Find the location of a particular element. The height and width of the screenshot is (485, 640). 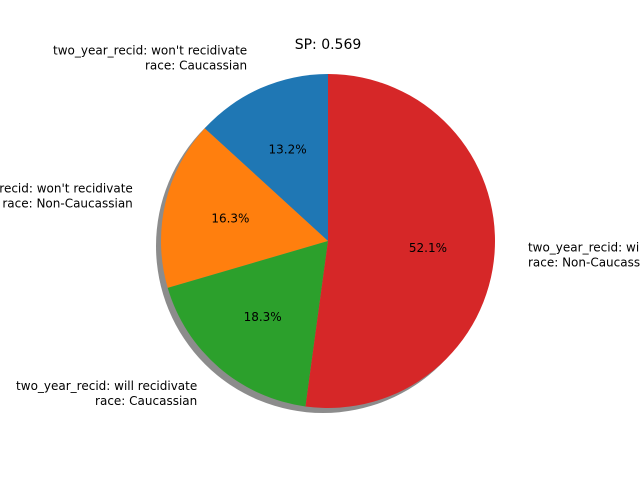

pie-slice-3-percent: 18.3% is located at coordinates (263, 317).